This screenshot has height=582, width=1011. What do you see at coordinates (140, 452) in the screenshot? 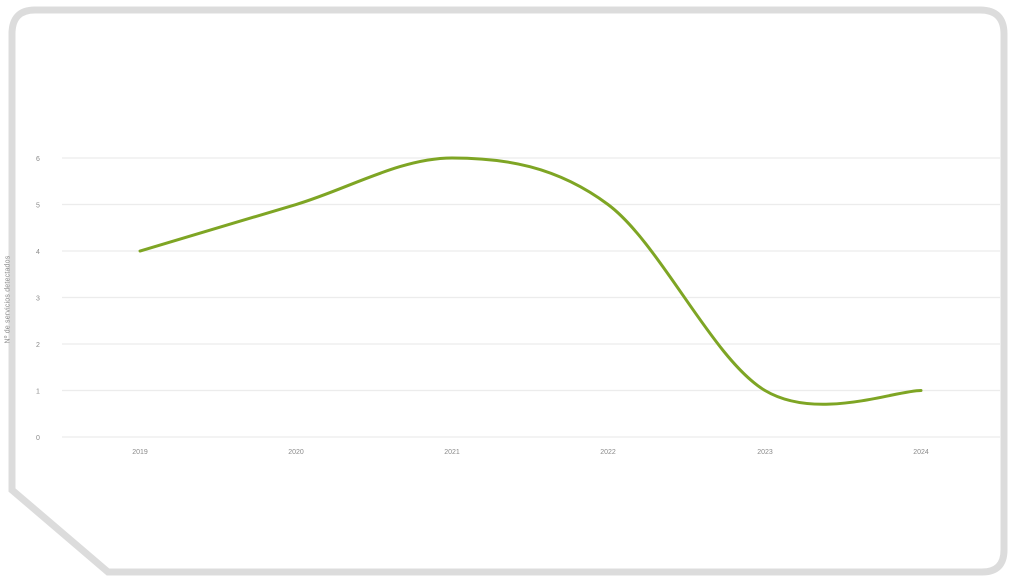
I see `x-tick-label: 2019` at bounding box center [140, 452].